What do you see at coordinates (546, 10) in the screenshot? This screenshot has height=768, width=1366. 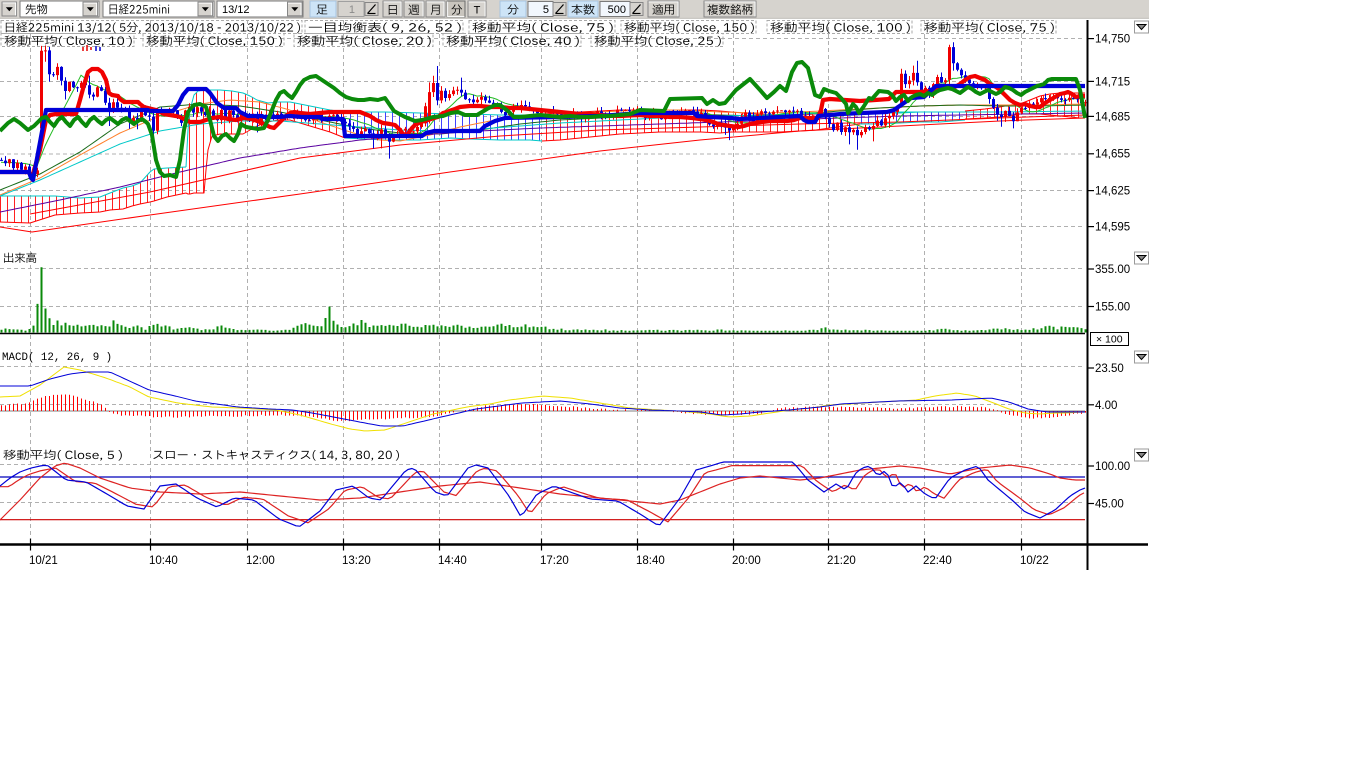 I see `svg-text: 5` at bounding box center [546, 10].